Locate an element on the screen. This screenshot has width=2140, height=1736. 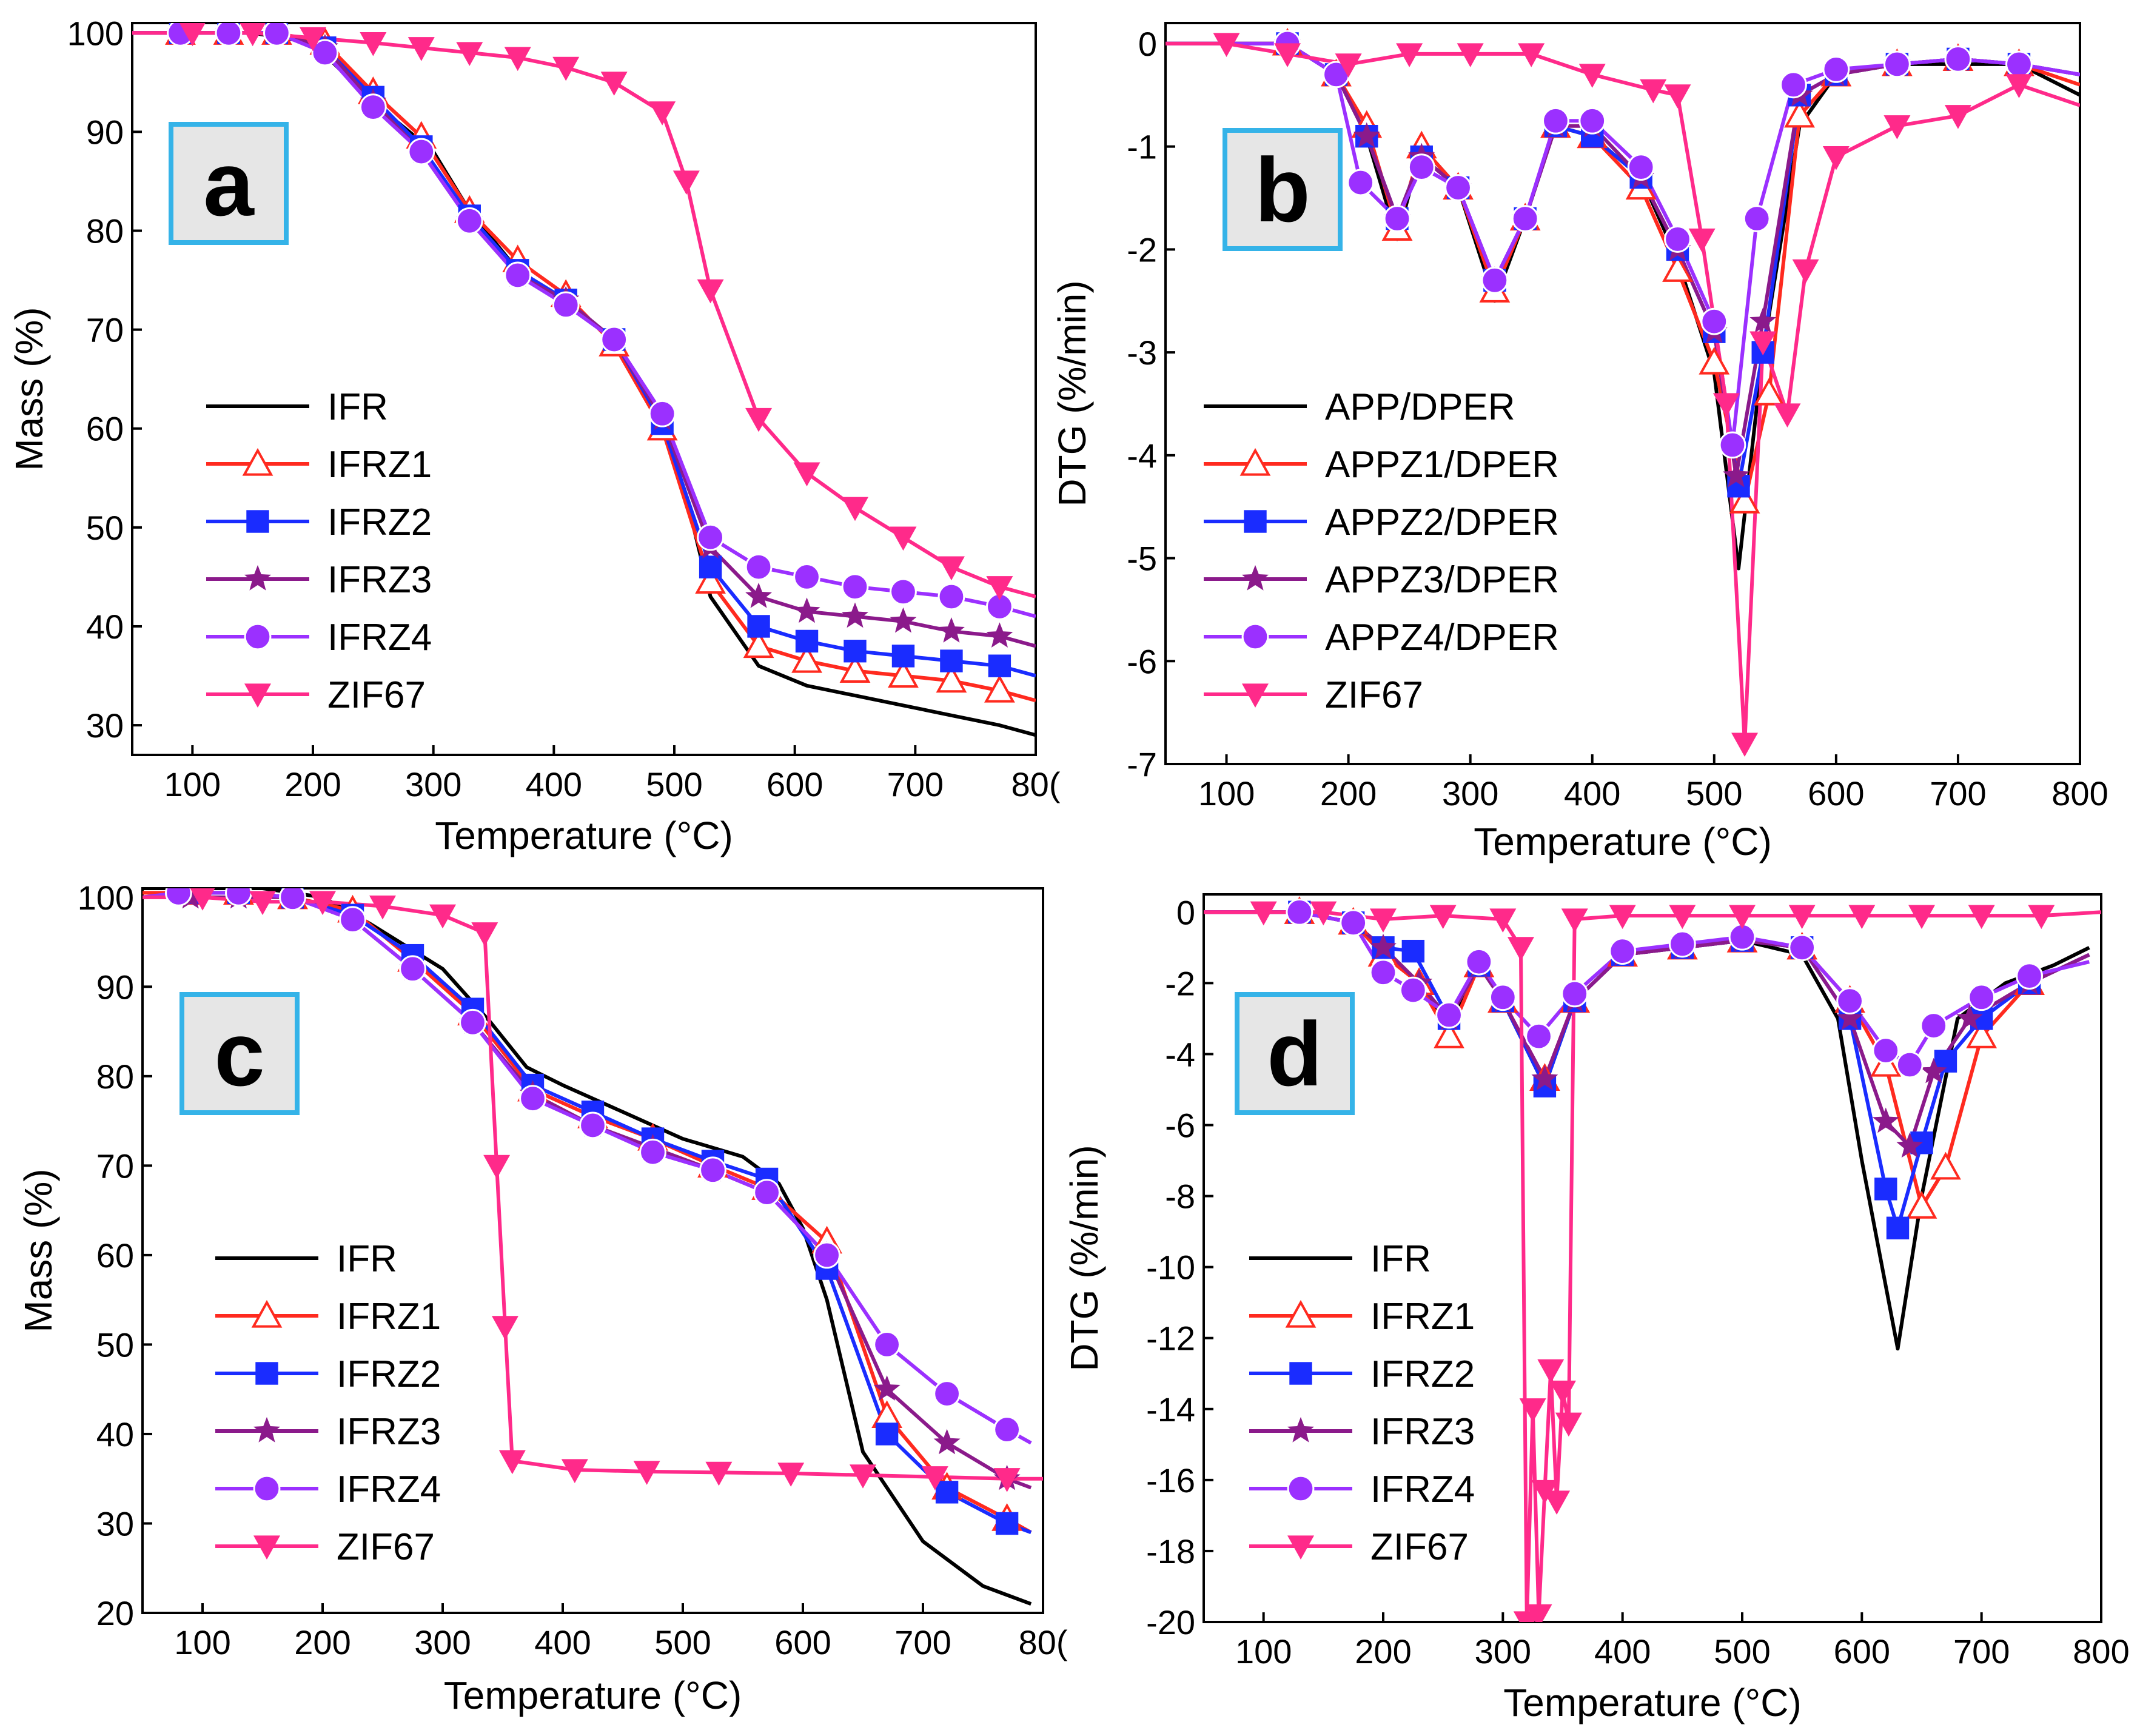
y-tick-label: -10 is located at coordinates (1170, 1268).